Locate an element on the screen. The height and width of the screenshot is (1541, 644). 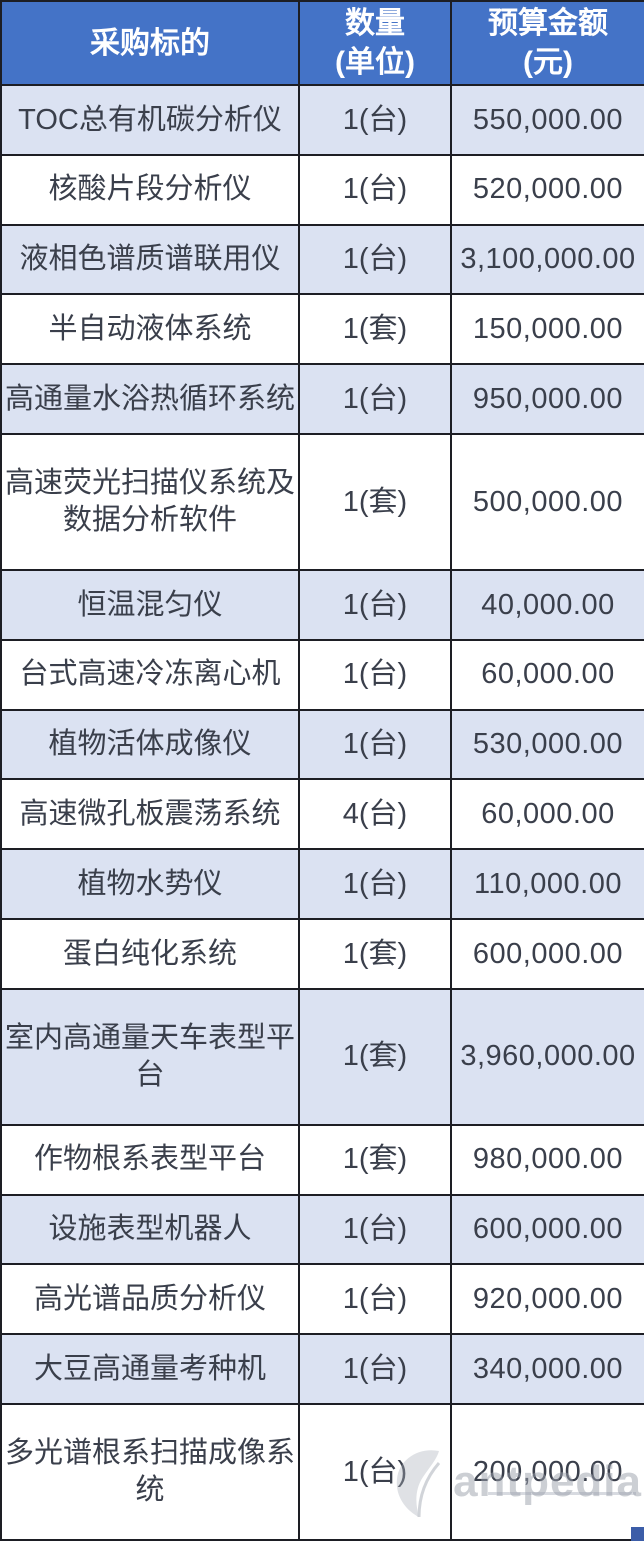
table-row: 设施表型机器人 1(台) 600,000.00 is located at coordinates (322, 1229).